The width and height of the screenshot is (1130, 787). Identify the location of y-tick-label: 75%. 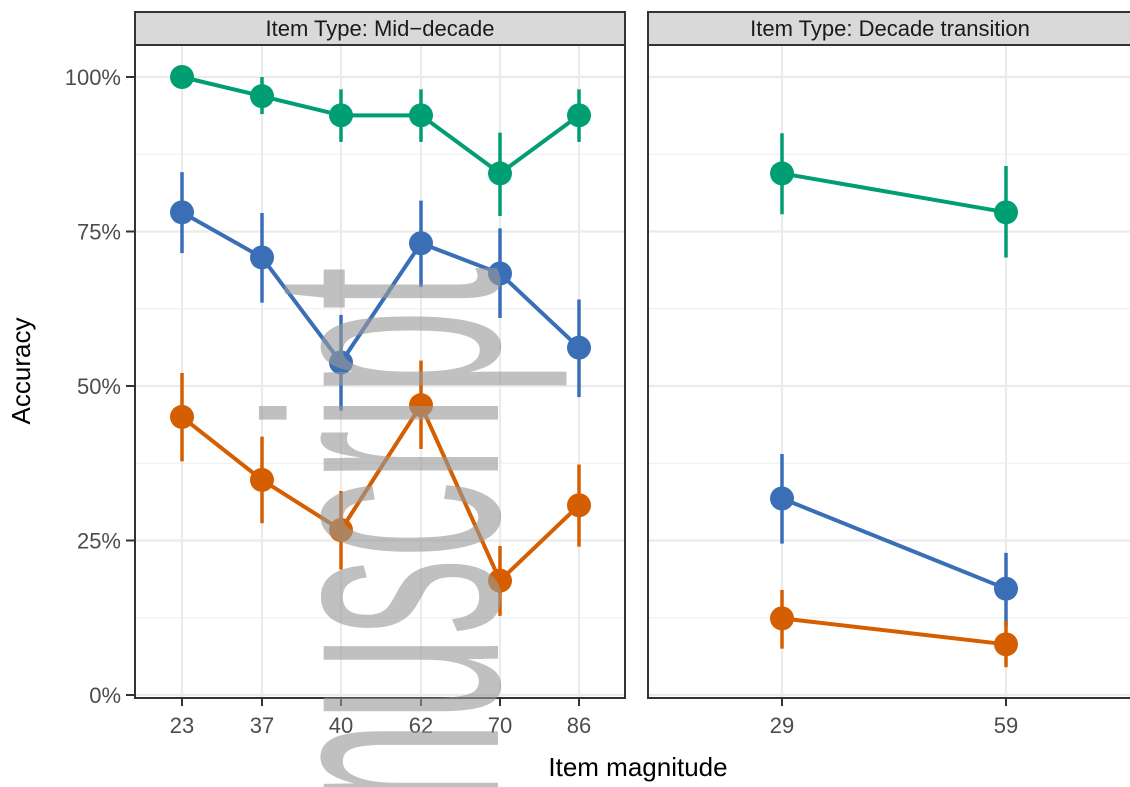
(99, 232).